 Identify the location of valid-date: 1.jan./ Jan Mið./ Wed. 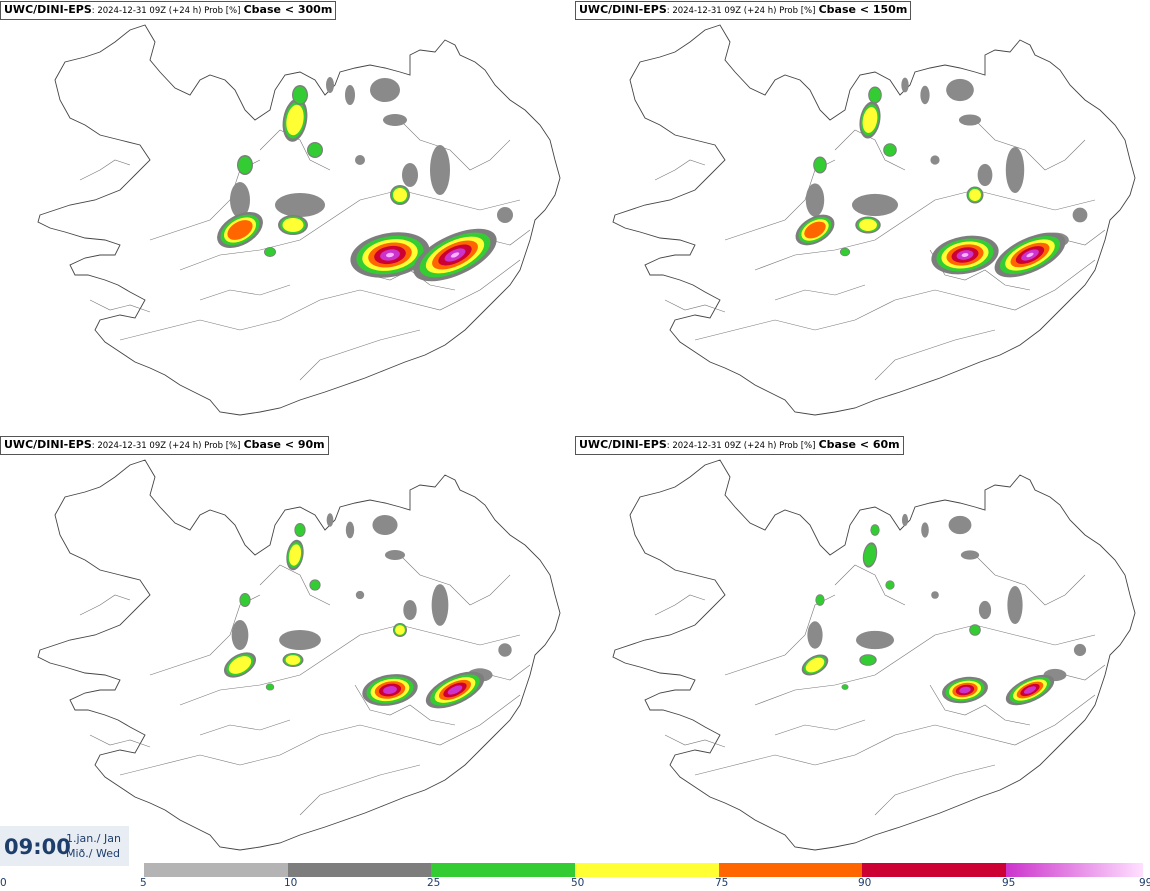
(93, 846).